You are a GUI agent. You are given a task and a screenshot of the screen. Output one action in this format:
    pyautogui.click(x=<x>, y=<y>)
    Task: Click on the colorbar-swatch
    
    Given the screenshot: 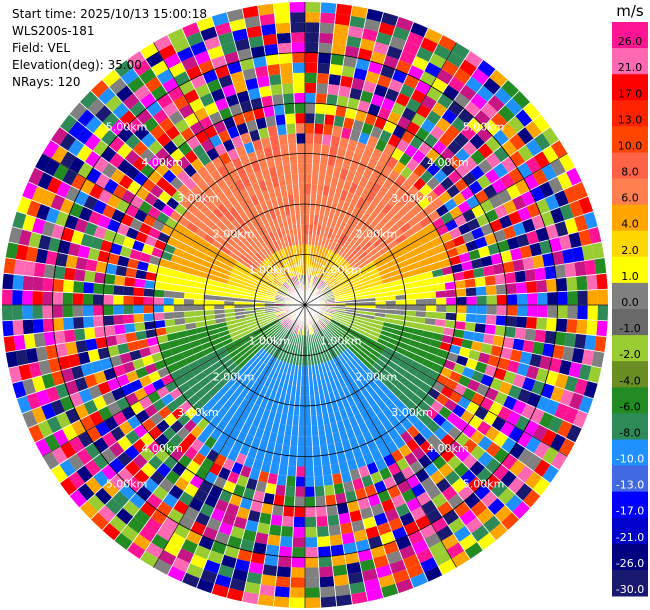 What is the action you would take?
    pyautogui.click(x=630, y=426)
    